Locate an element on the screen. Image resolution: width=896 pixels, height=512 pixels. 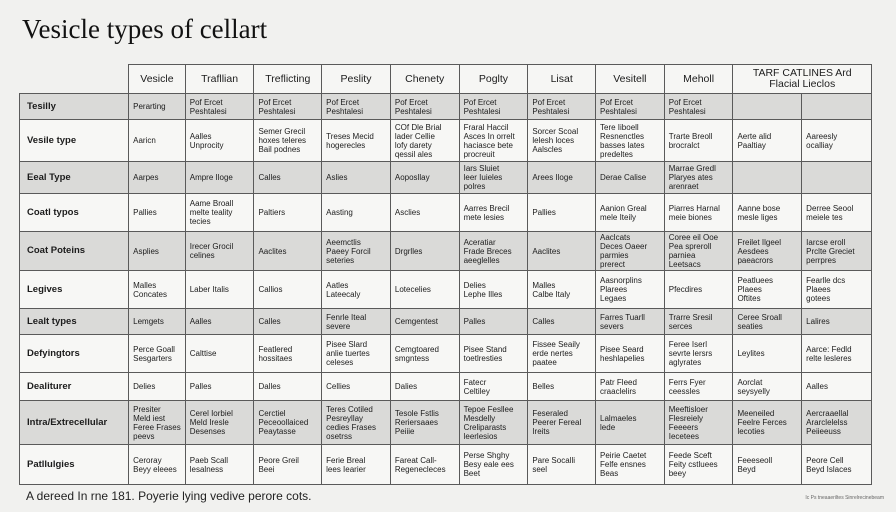
table-cell: Fatecr Celtiley is located at coordinates (493, 386).